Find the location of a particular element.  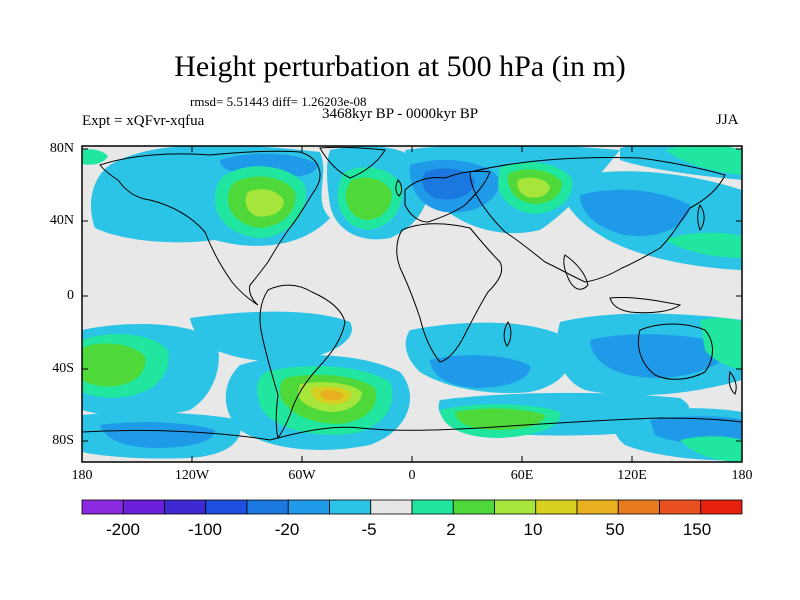

colorbar-label: -20 is located at coordinates (287, 529).